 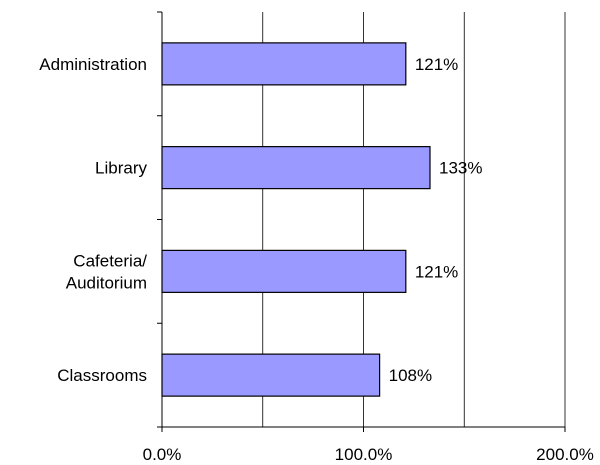 I want to click on data-label-2: 121%, so click(x=436, y=271).